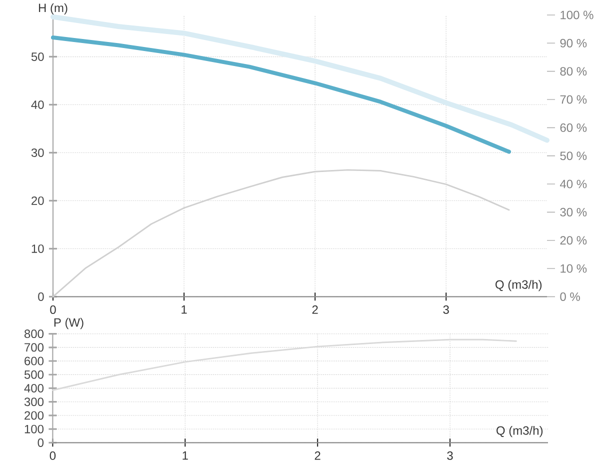 This screenshot has width=600, height=473. I want to click on y-tick-label: 20, so click(38, 200).